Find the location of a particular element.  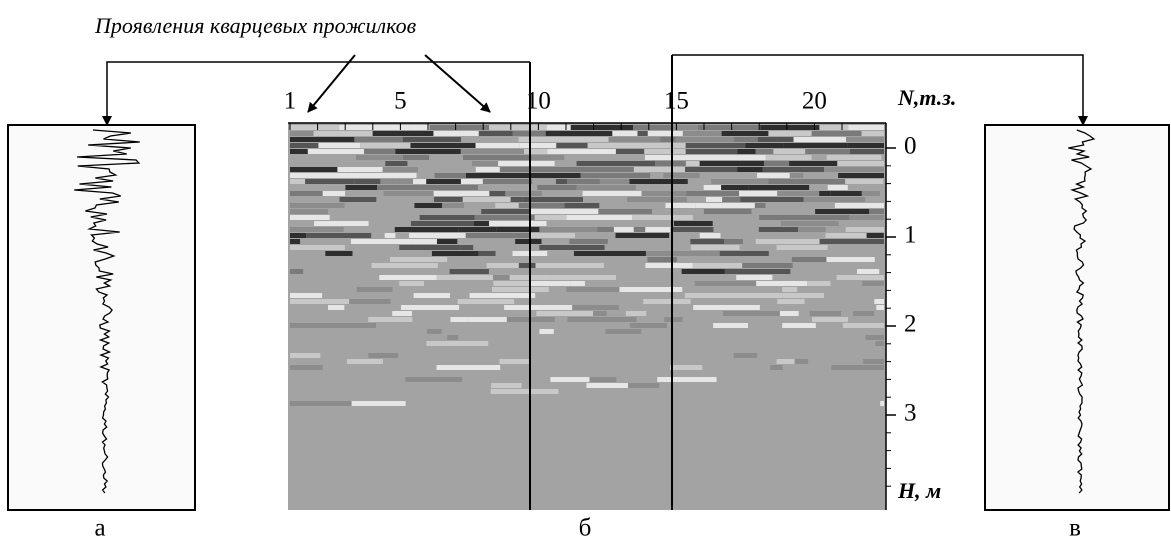

trace-panel-c is located at coordinates (1077, 317).